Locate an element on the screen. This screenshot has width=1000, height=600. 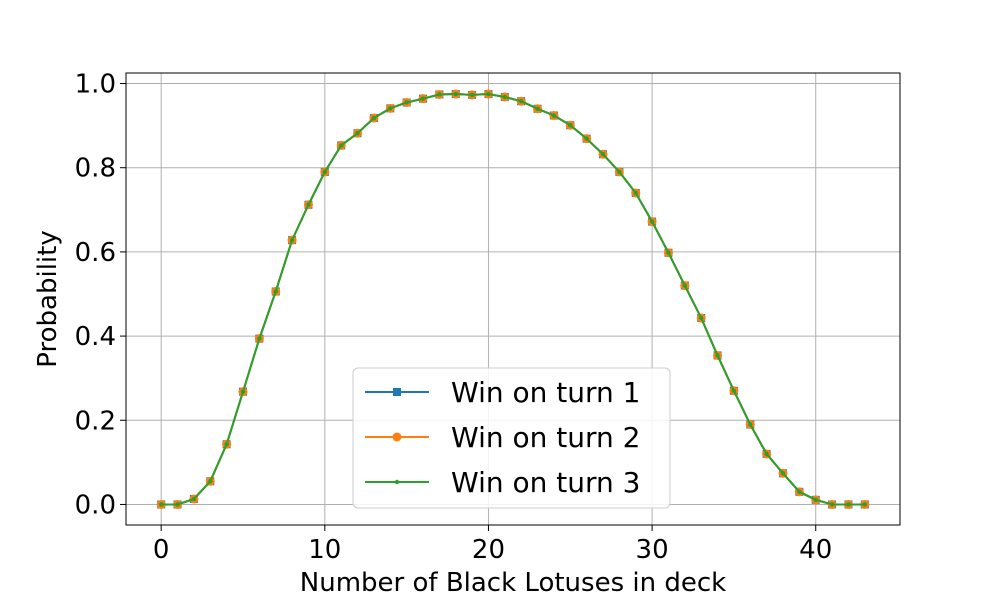
x-axis-label: Number of Black Lotuses in deck is located at coordinates (513, 583).